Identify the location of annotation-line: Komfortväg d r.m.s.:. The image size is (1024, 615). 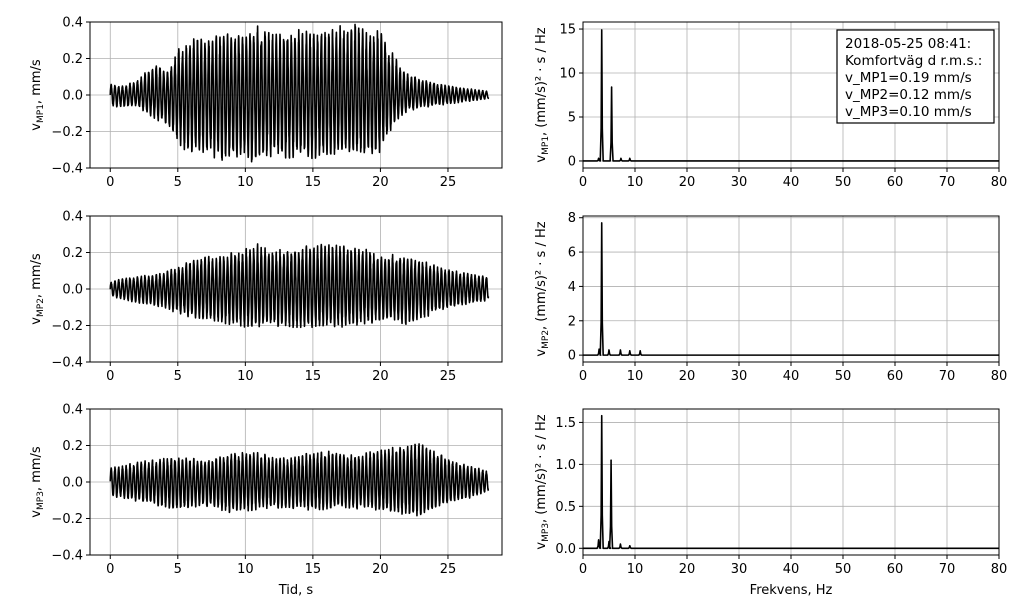
(913, 61).